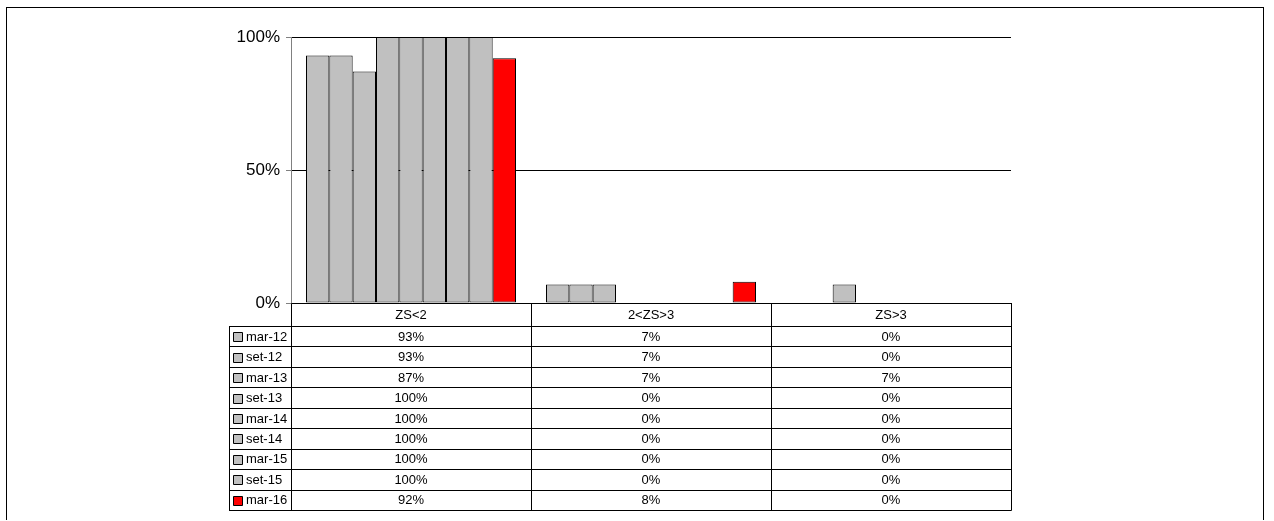 The width and height of the screenshot is (1274, 521). I want to click on data-label: 8%, so click(651, 500).